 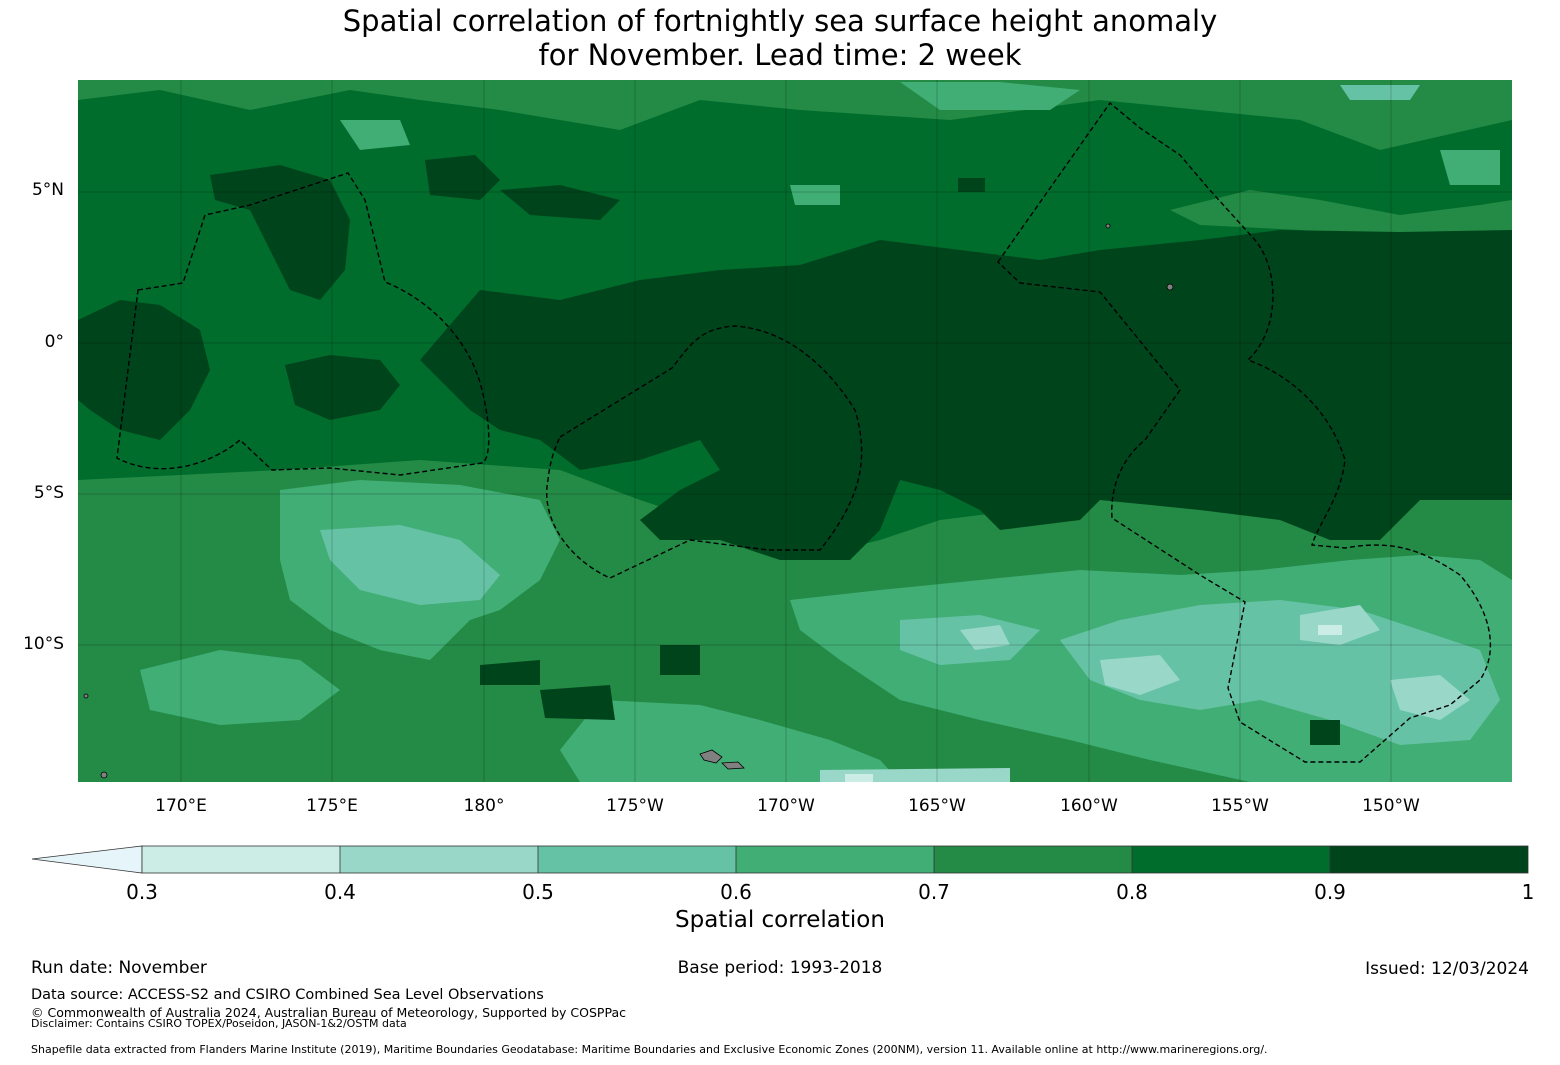 What do you see at coordinates (1528, 892) in the screenshot?
I see `colorbar-tick-1: 1` at bounding box center [1528, 892].